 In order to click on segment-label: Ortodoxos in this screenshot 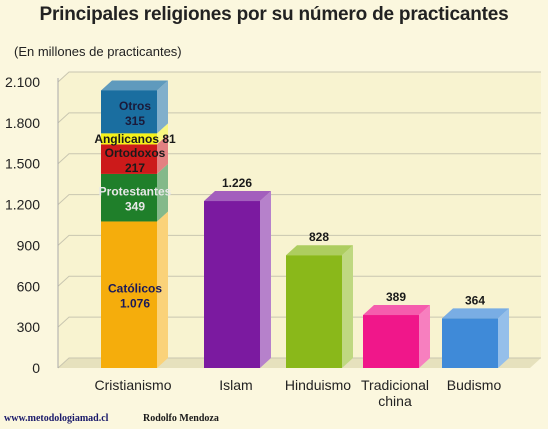, I will do `click(135, 153)`.